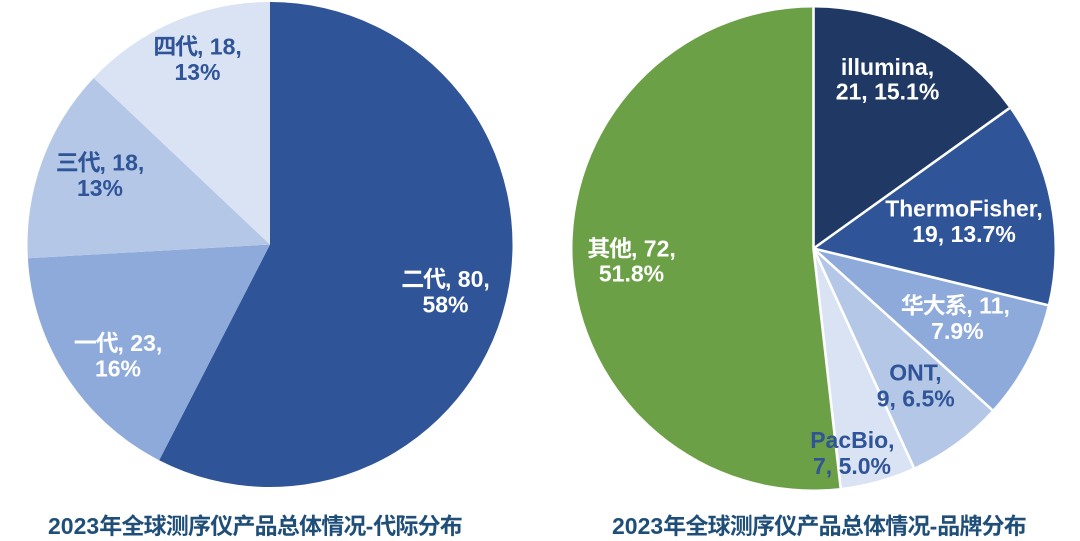 The width and height of the screenshot is (1080, 541). What do you see at coordinates (957, 331) in the screenshot?
I see `svg-text: 7.9%` at bounding box center [957, 331].